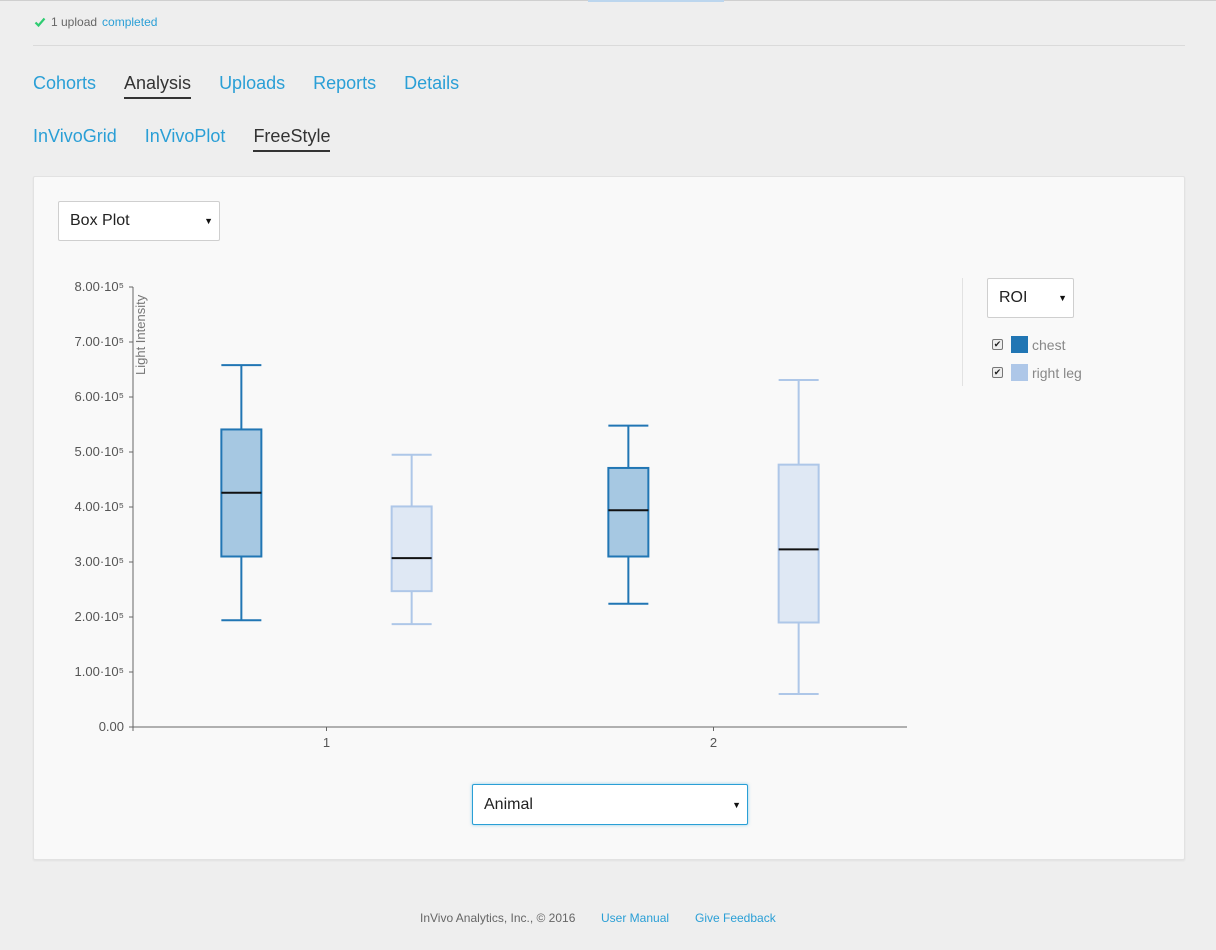 The width and height of the screenshot is (1216, 950). Describe the element at coordinates (345, 83) in the screenshot. I see `tab-reports: Reports` at that location.